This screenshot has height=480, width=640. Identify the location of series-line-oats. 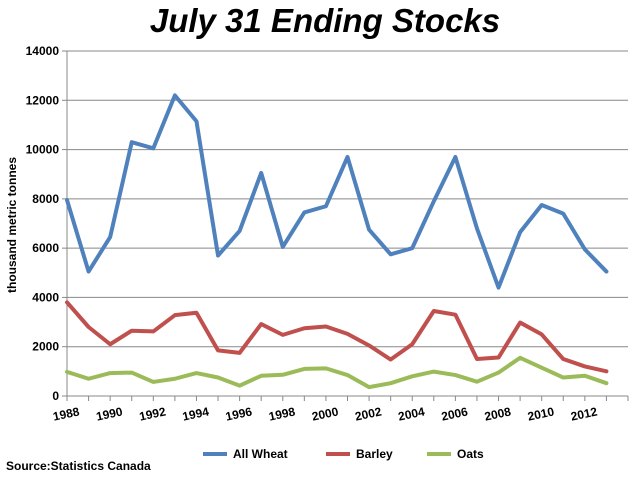
(337, 372).